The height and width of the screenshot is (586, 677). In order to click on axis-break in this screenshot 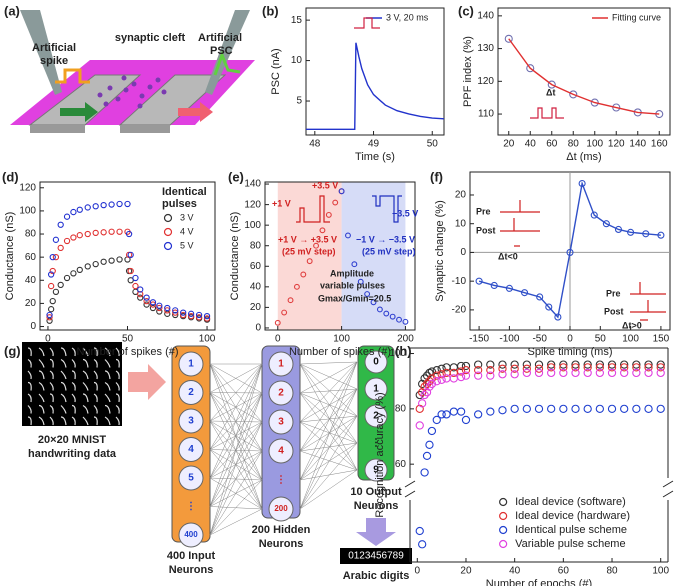, I will do `click(410, 484)`.